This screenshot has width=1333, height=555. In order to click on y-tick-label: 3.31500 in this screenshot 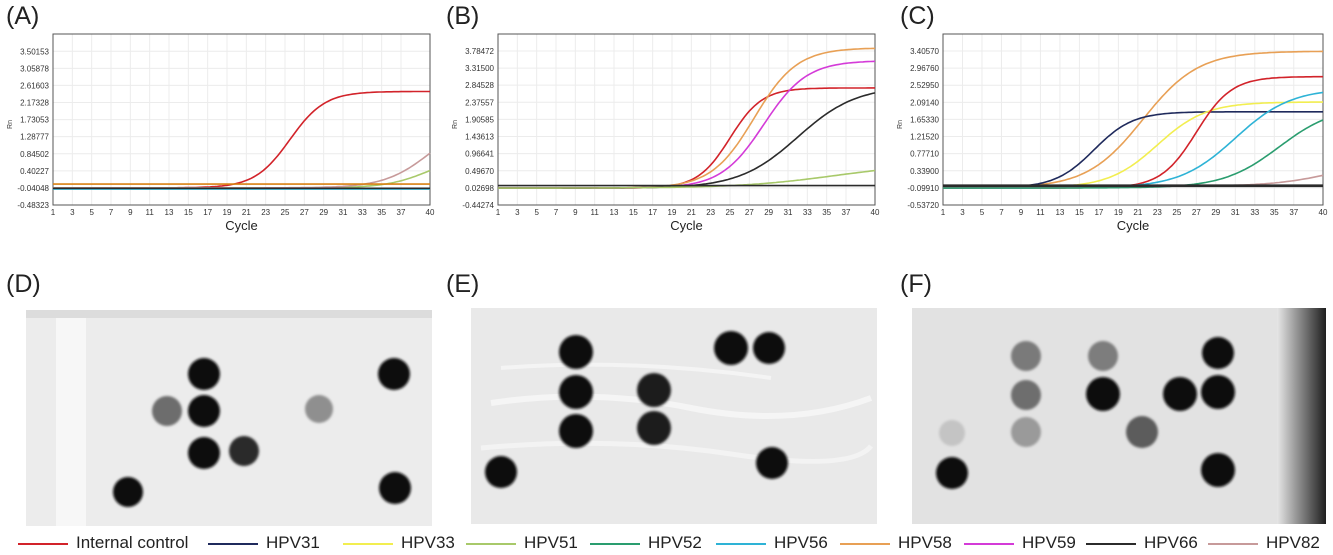, I will do `click(479, 68)`.